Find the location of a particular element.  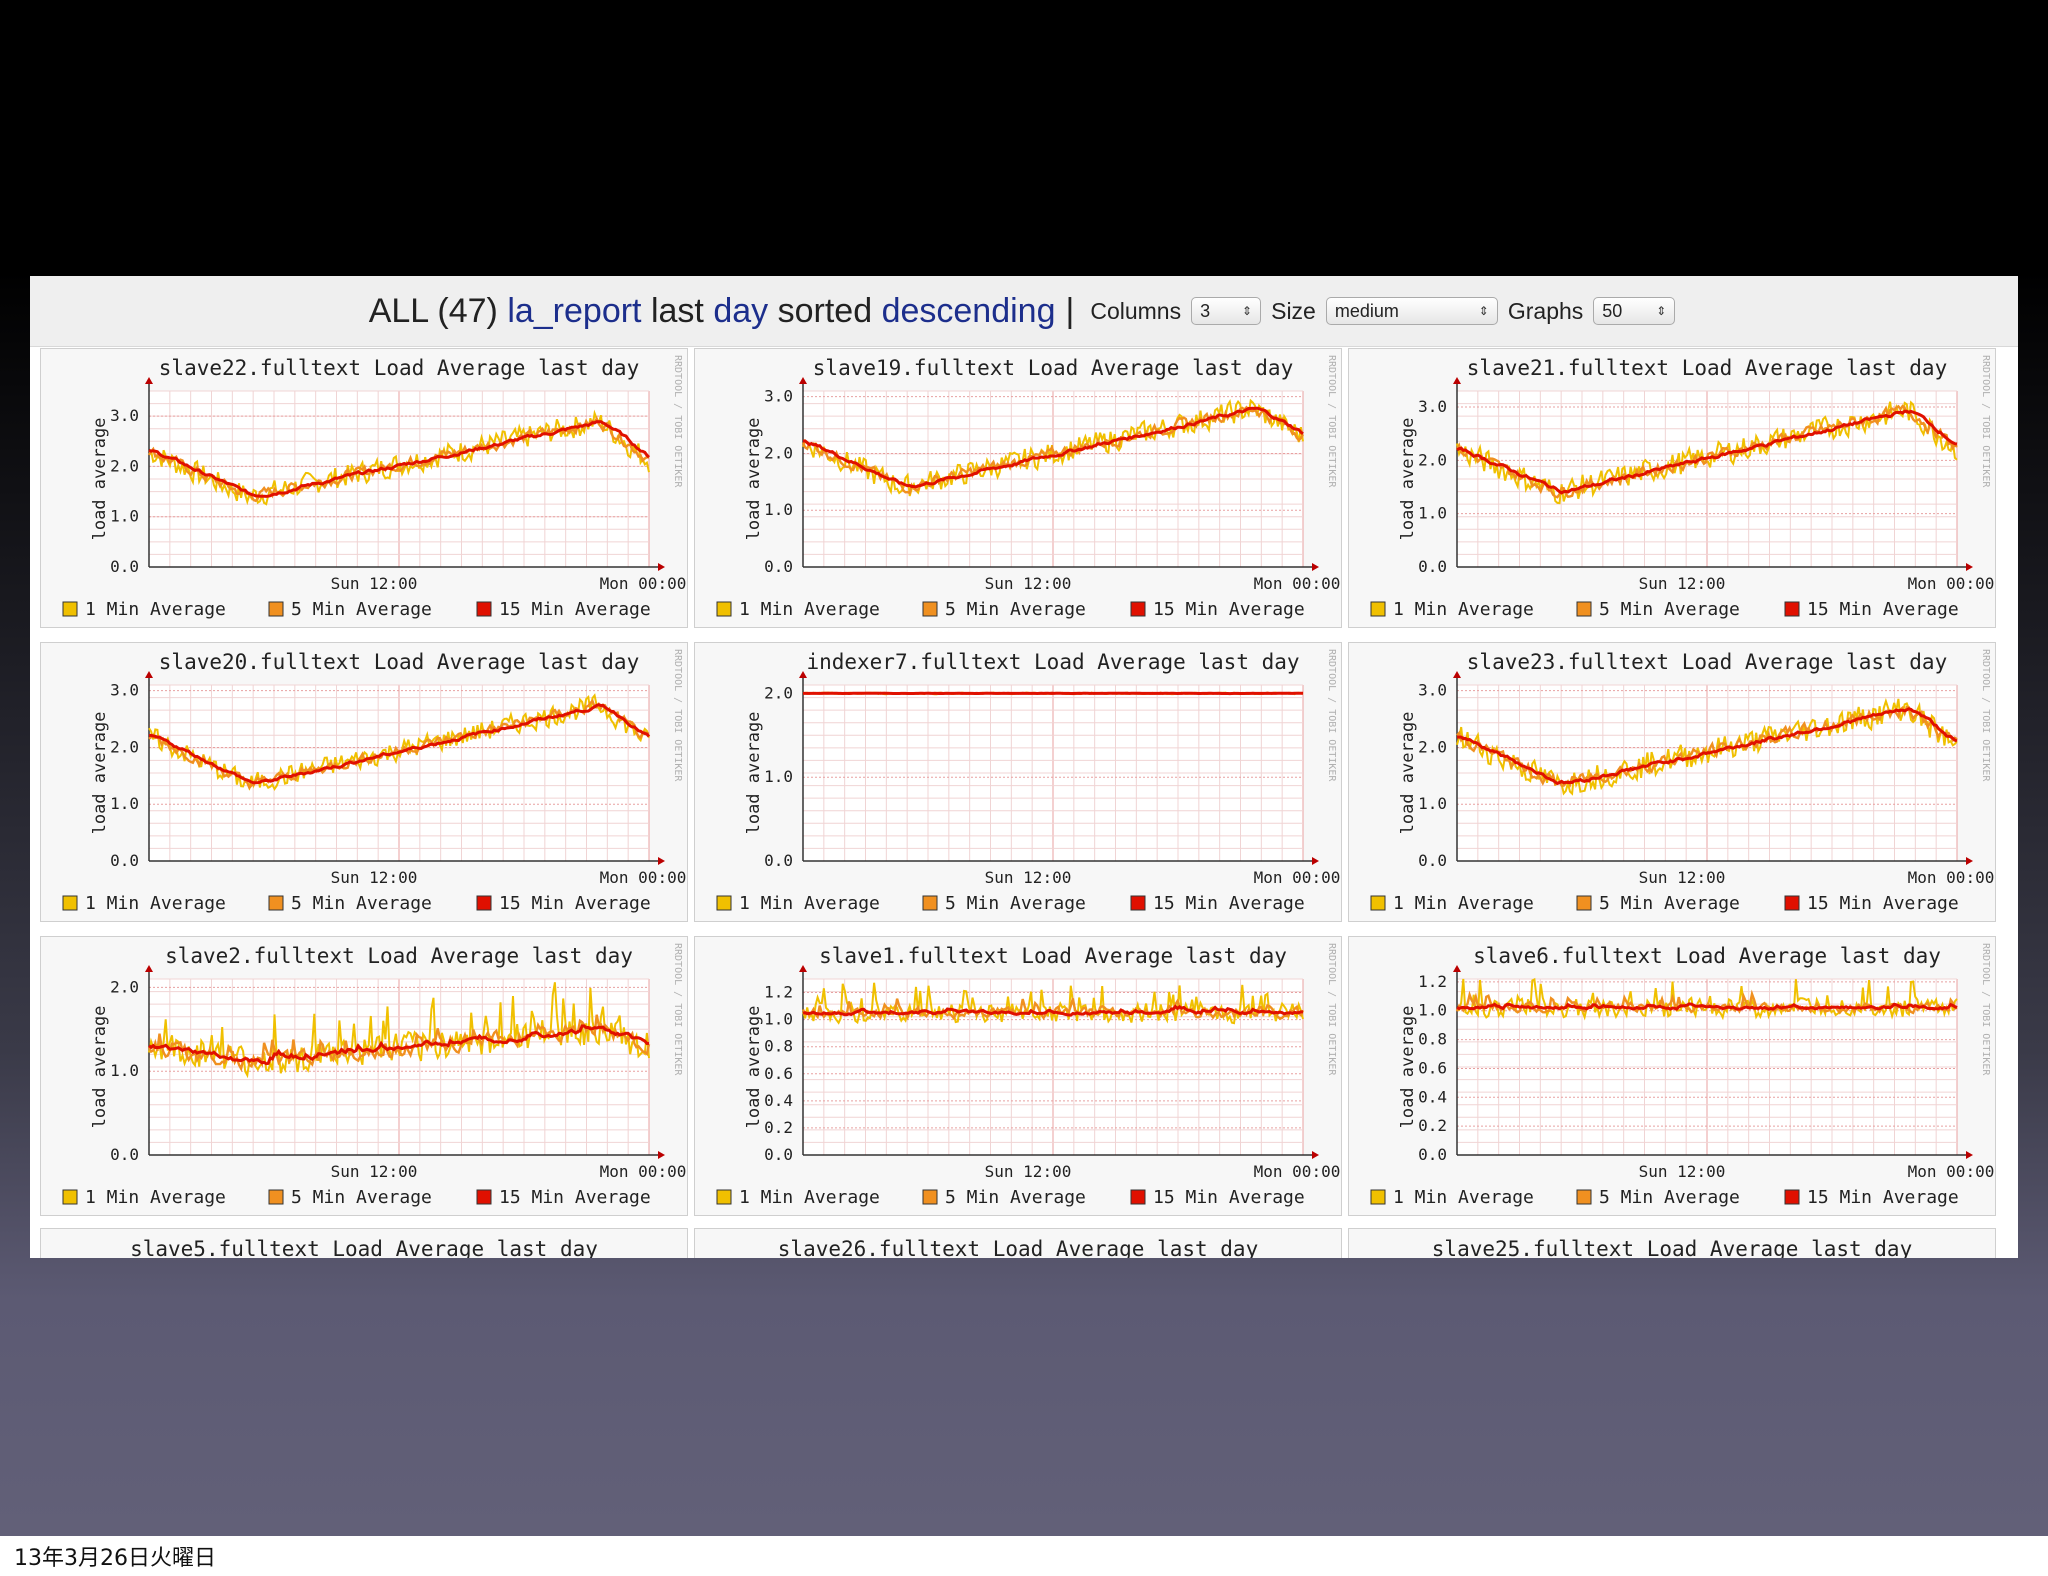

graph-title: slave6.fulltext Load Average last day is located at coordinates (1707, 956).